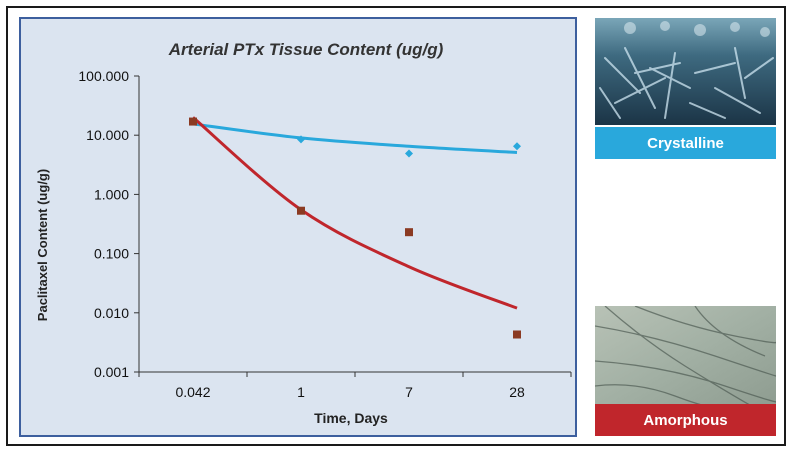 The height and width of the screenshot is (458, 794). I want to click on y-tick-label: 100.000, so click(103, 76).